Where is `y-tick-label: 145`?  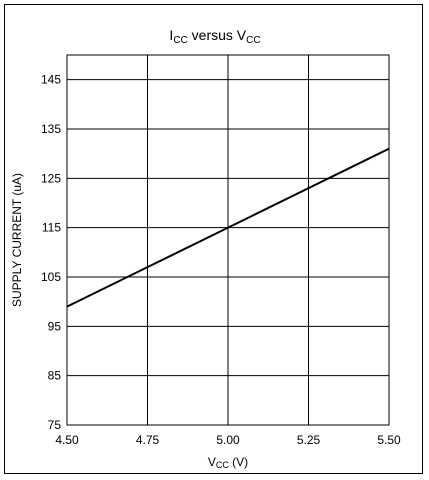
y-tick-label: 145 is located at coordinates (51, 80).